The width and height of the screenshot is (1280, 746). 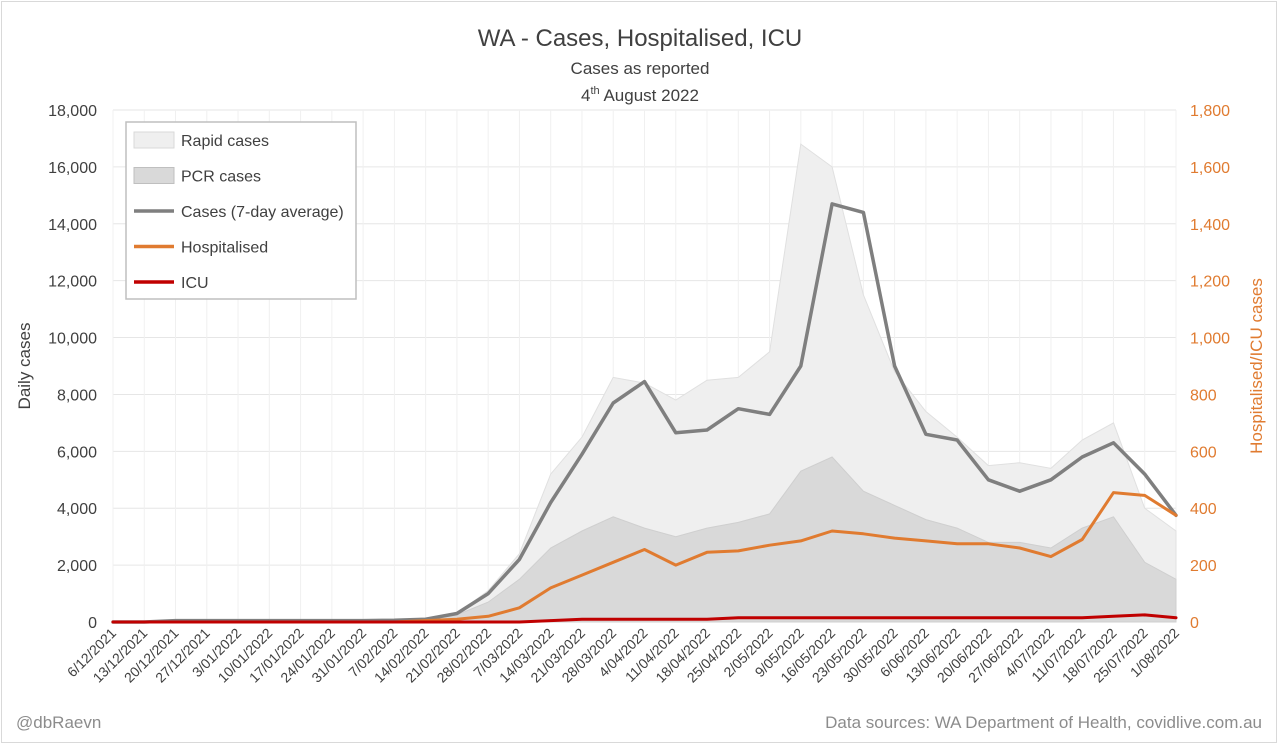 What do you see at coordinates (77, 509) in the screenshot?
I see `y-tick-label: 4,000` at bounding box center [77, 509].